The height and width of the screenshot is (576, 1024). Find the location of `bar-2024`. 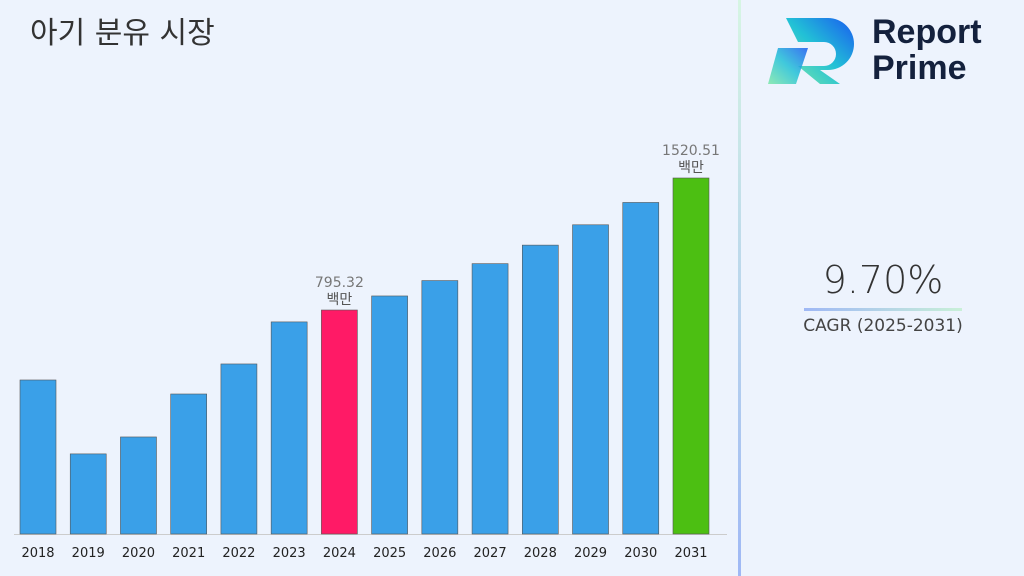

bar-2024 is located at coordinates (339, 422).